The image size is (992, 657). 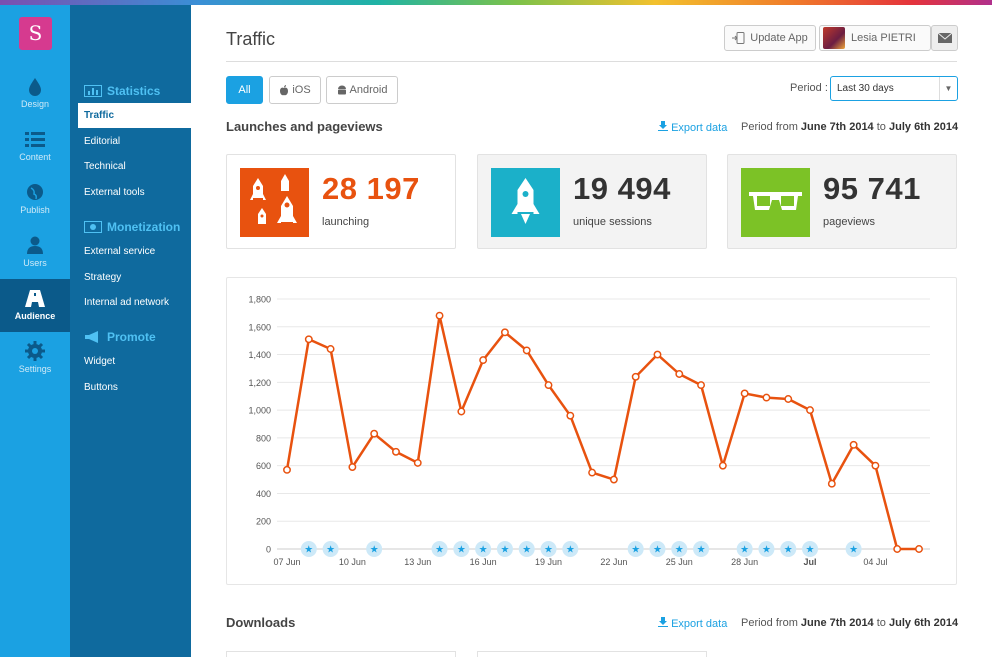 I want to click on subnav-editorial: Editorial, so click(x=102, y=141).